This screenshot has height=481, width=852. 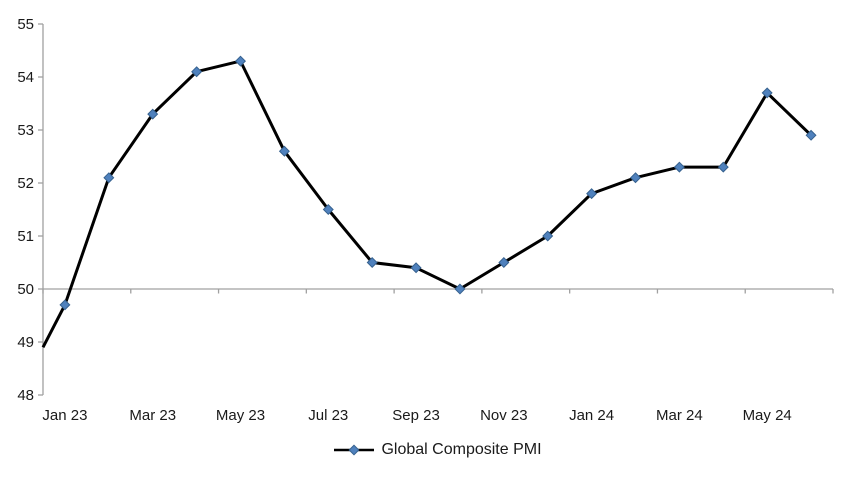 What do you see at coordinates (461, 449) in the screenshot?
I see `legend-label: Global Composite PMI` at bounding box center [461, 449].